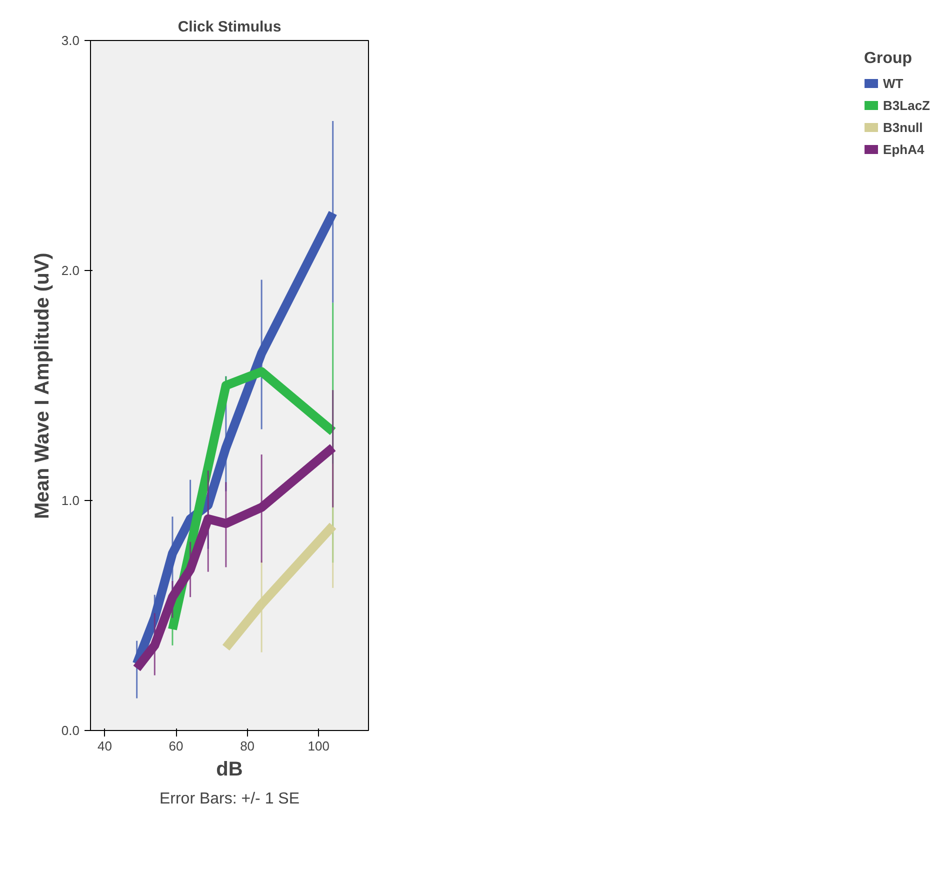 This screenshot has width=948, height=895. What do you see at coordinates (42, 386) in the screenshot?
I see `y-axis-title: Mean Wave I Amplitude (uV)` at bounding box center [42, 386].